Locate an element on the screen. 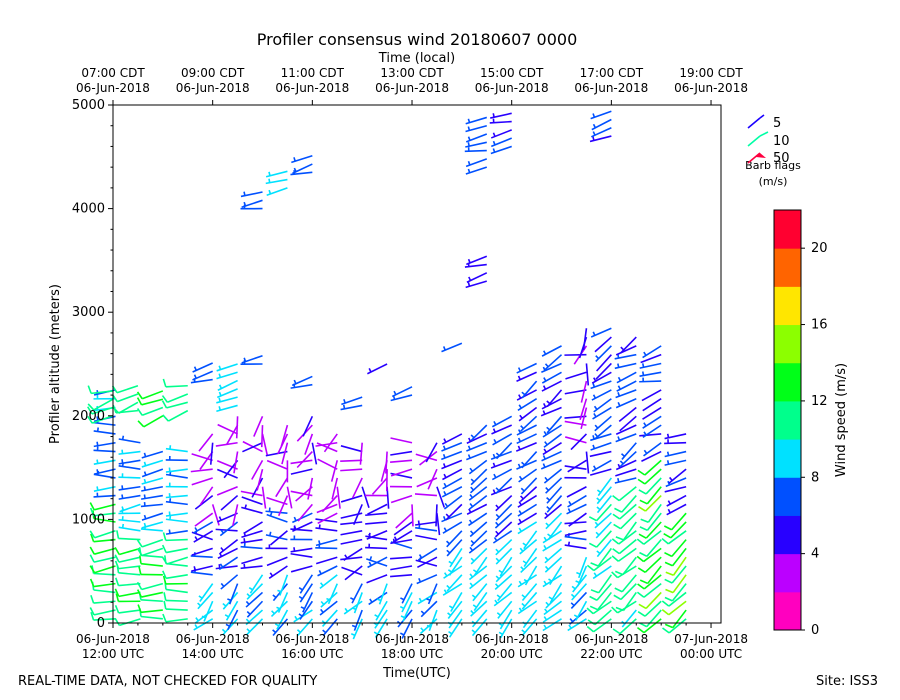 This screenshot has height=700, width=900. x-tick-time: 14:00 UTC is located at coordinates (213, 654).